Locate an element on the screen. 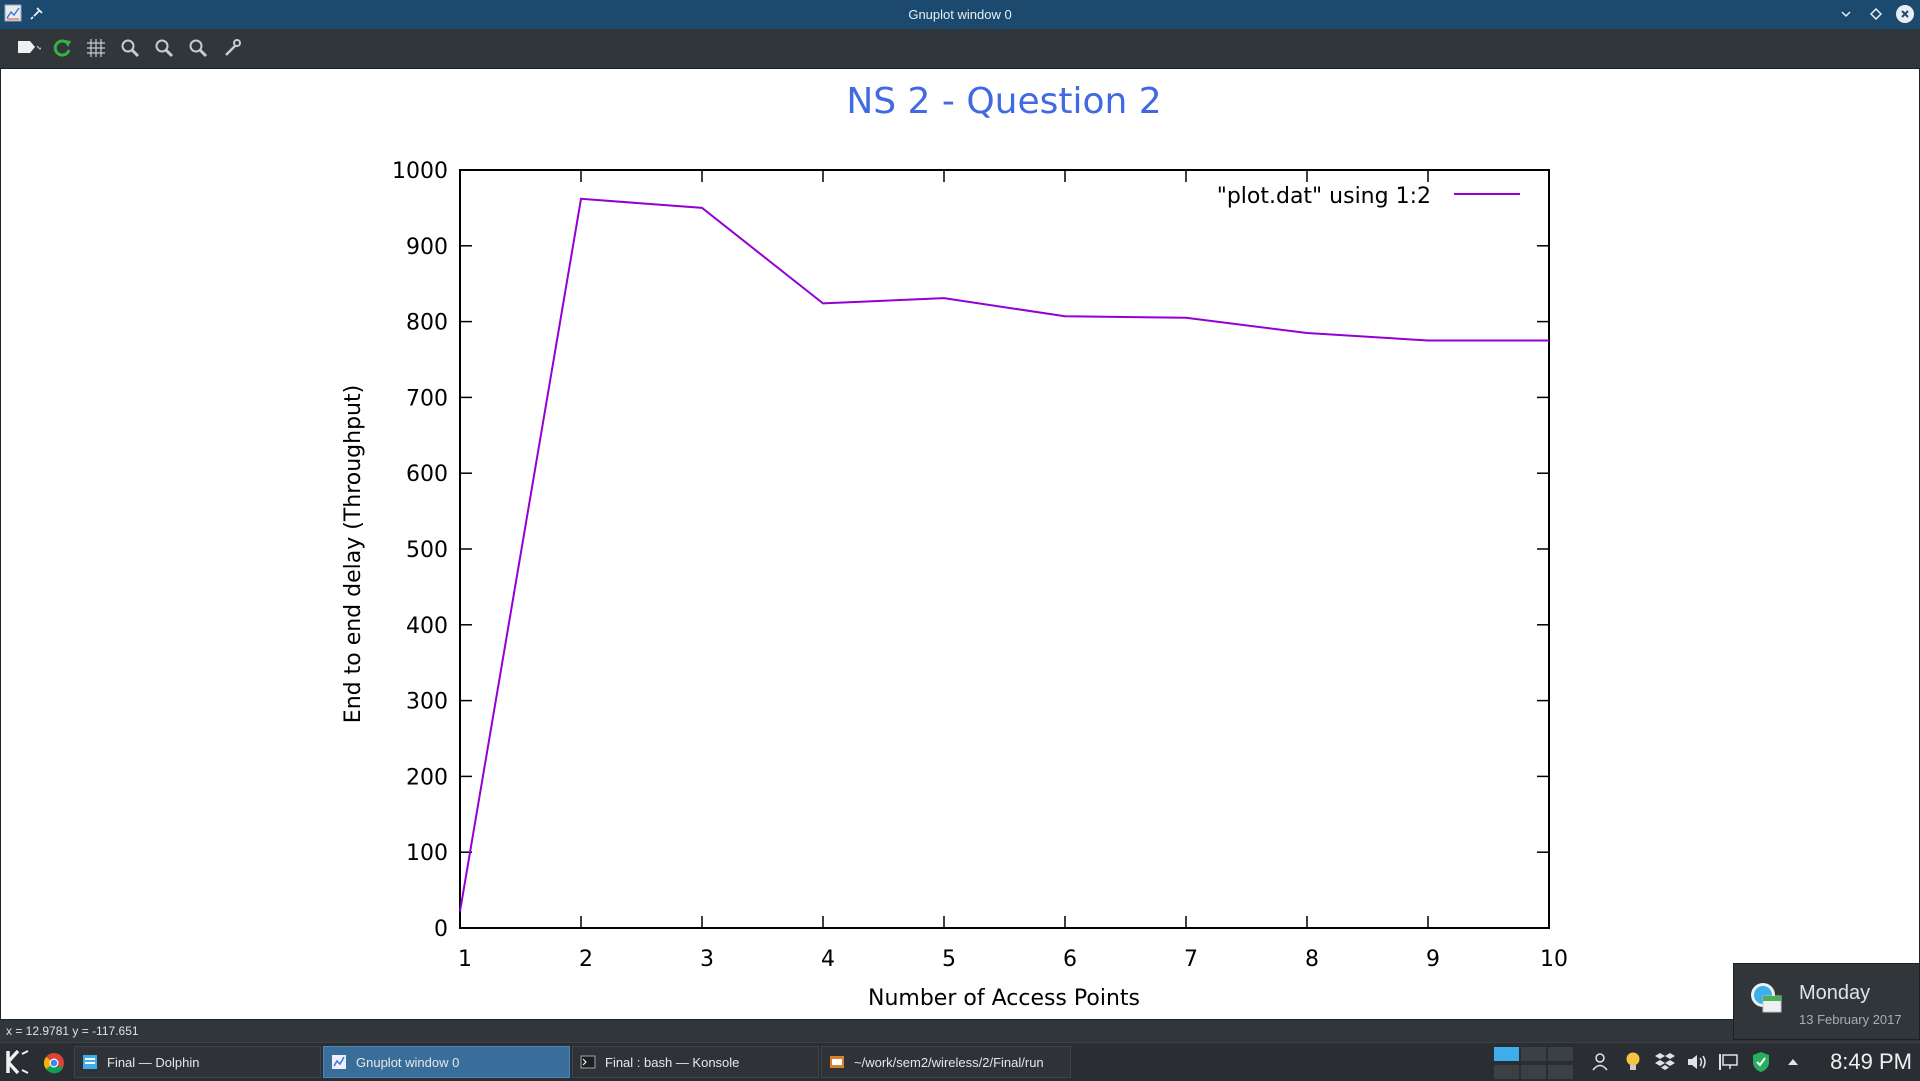 This screenshot has height=1081, width=1920. close-icon is located at coordinates (1905, 14).